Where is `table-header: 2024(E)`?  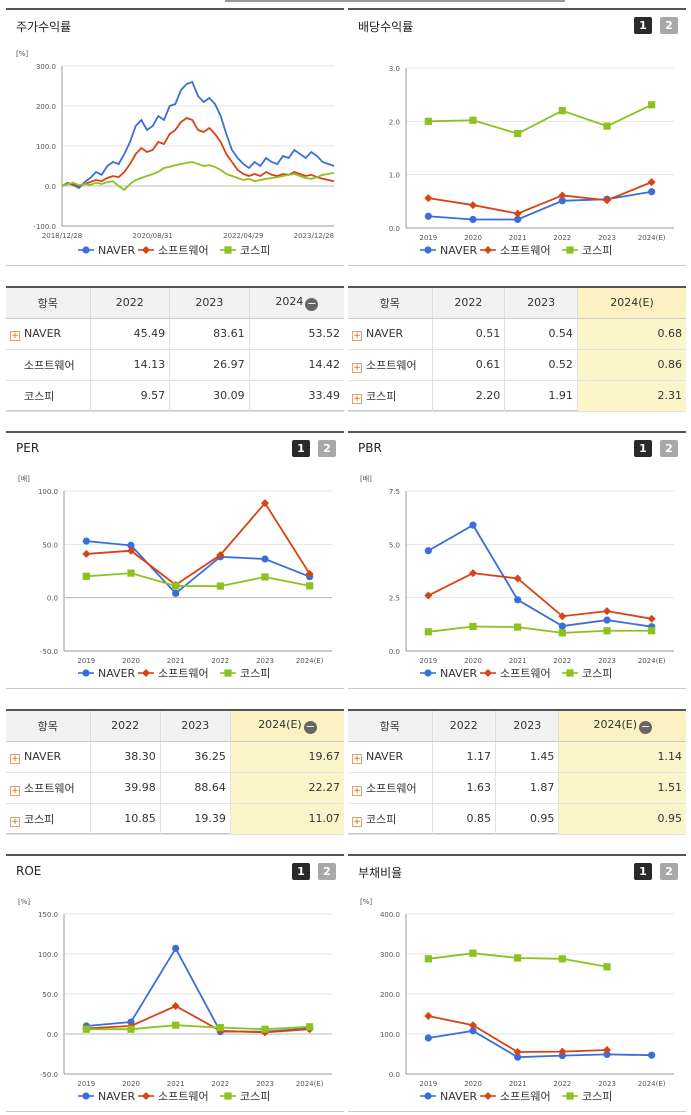 table-header: 2024(E) is located at coordinates (631, 303).